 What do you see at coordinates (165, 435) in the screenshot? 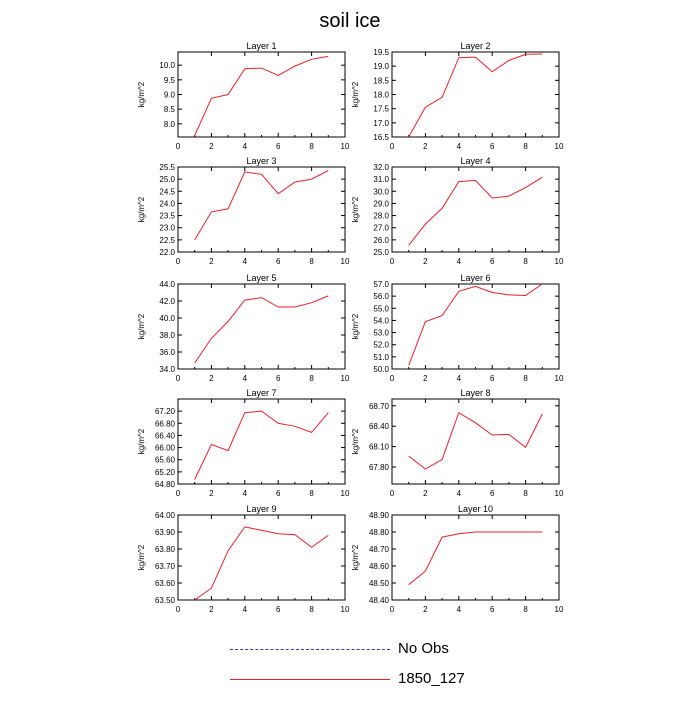
I see `panel-7-ytick-label: 66.40` at bounding box center [165, 435].